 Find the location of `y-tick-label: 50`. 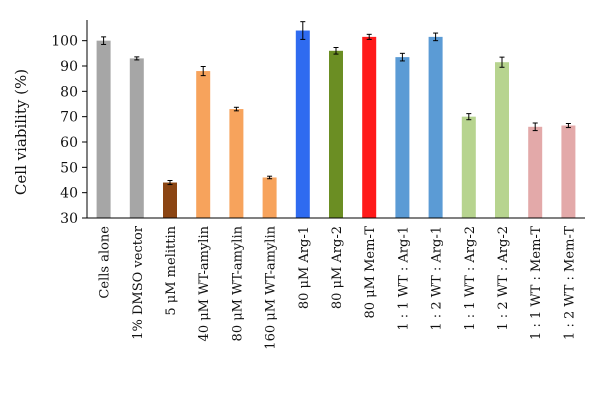

y-tick-label: 50 is located at coordinates (69, 168).